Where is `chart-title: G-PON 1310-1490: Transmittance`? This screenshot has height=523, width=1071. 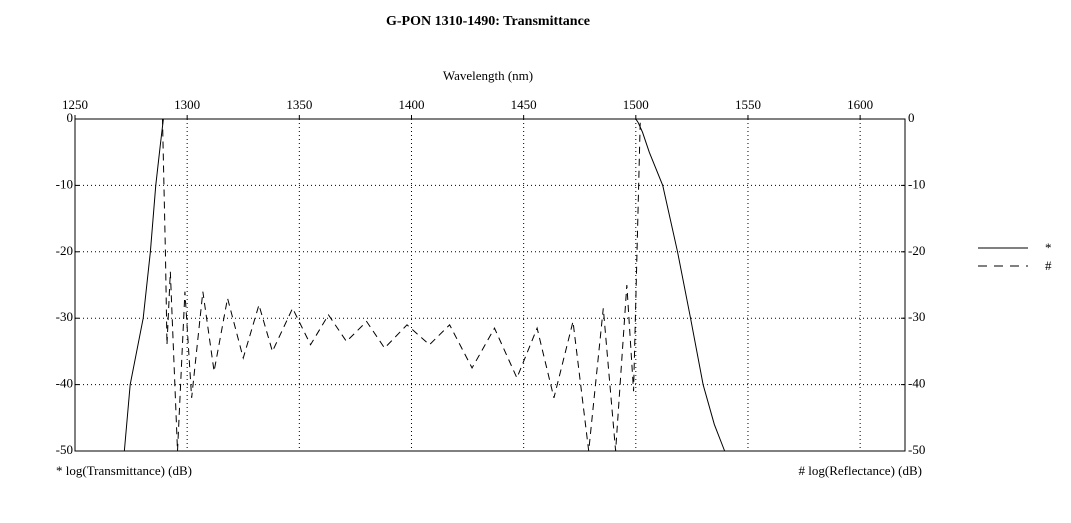 chart-title: G-PON 1310-1490: Transmittance is located at coordinates (488, 21).